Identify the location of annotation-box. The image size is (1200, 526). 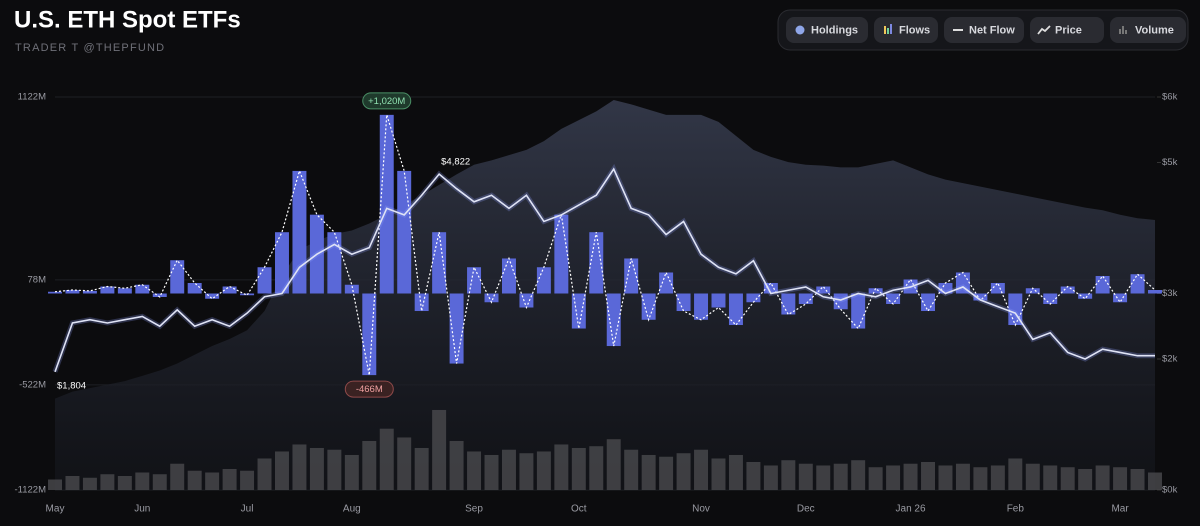
(369, 389).